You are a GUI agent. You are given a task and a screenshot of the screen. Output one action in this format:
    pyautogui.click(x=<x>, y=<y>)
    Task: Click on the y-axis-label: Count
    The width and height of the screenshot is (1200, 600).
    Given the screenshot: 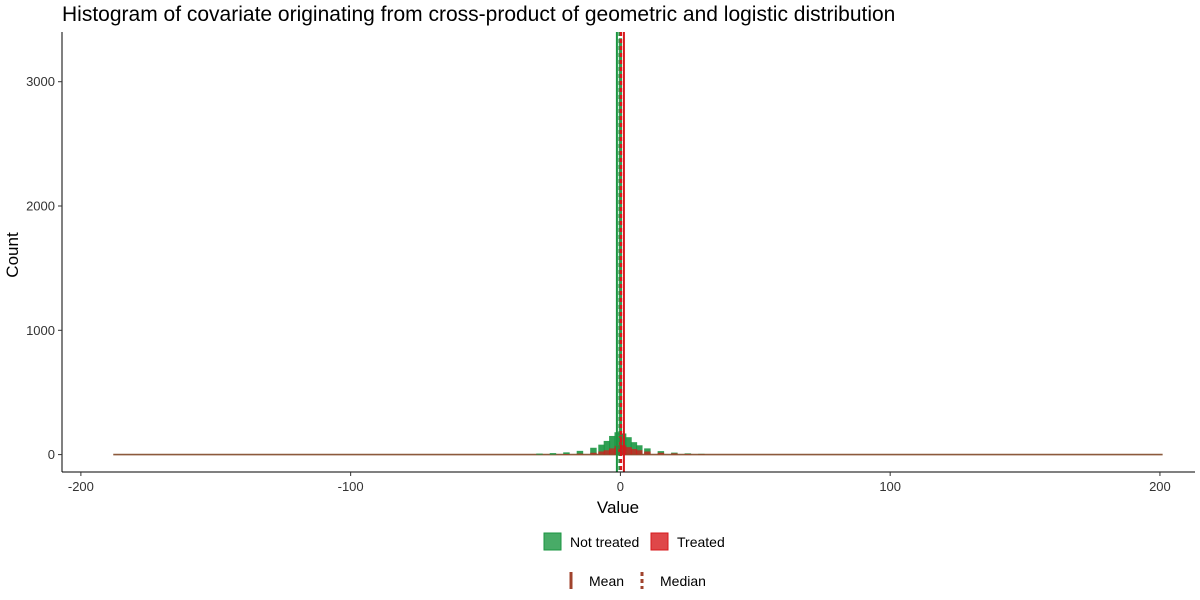 What is the action you would take?
    pyautogui.click(x=12, y=255)
    